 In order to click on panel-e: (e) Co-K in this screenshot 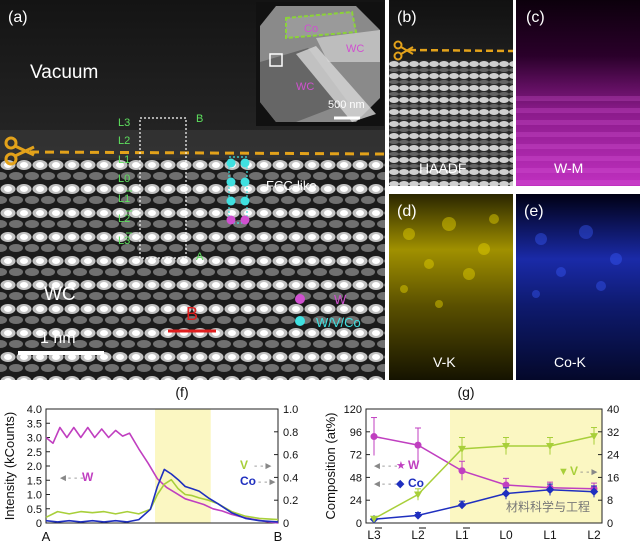, I will do `click(578, 287)`.